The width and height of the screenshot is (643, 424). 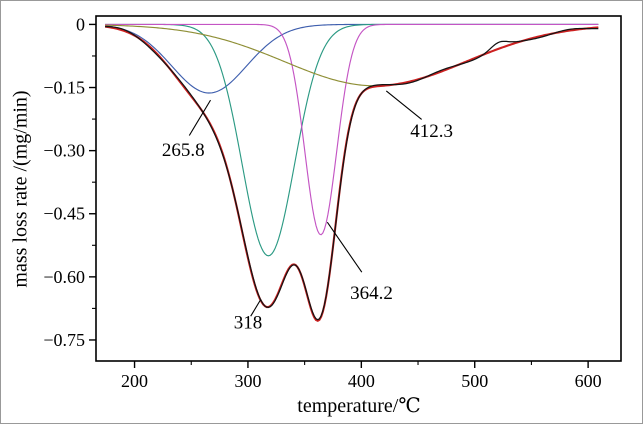 I want to click on annotation-318: 318, so click(x=248, y=323).